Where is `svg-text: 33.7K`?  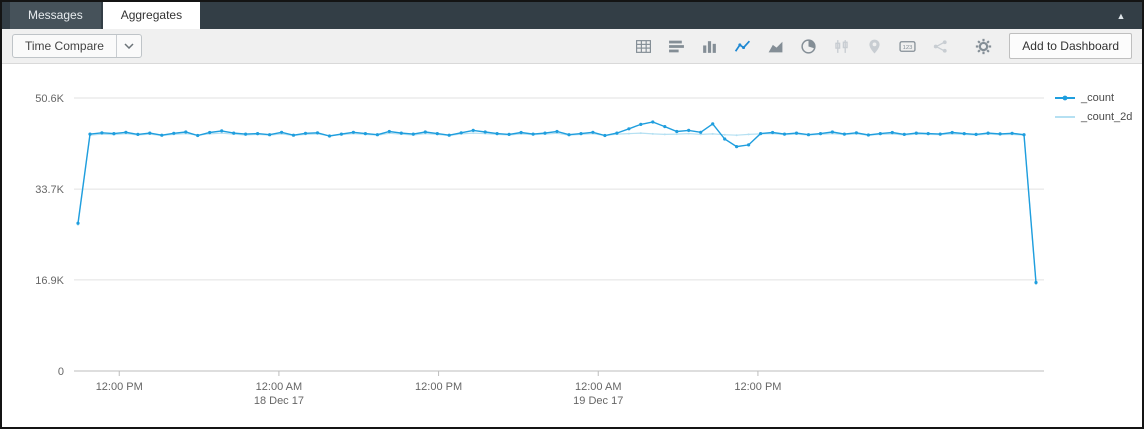 svg-text: 33.7K is located at coordinates (49, 190).